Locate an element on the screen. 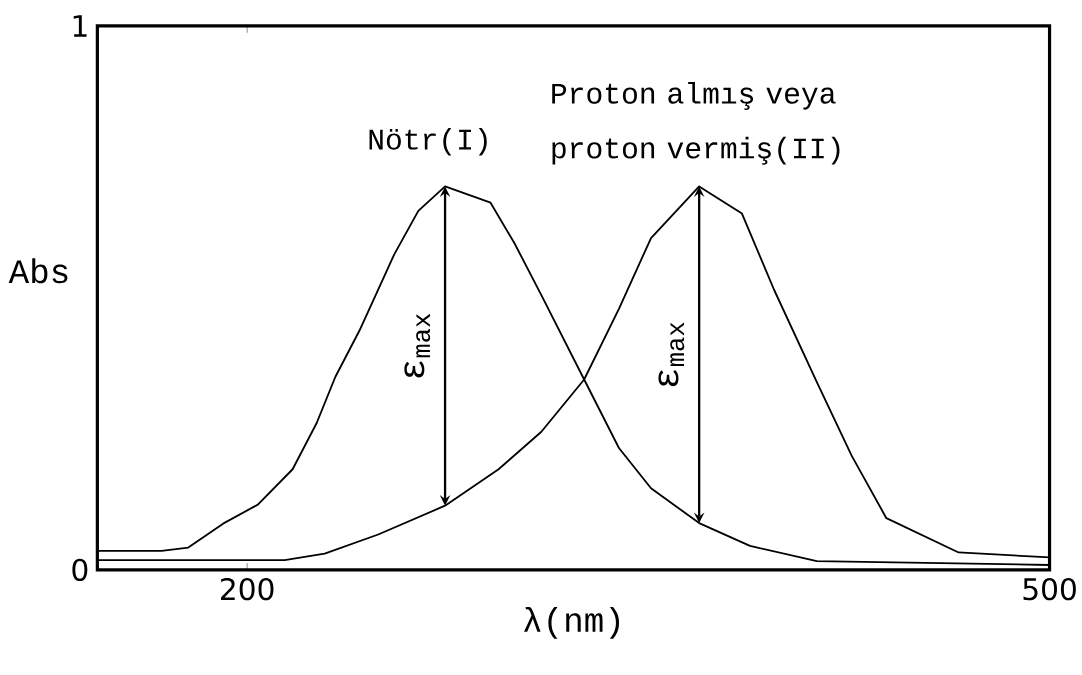 The height and width of the screenshot is (675, 1082). series-label: Nötr(I) is located at coordinates (428, 141).